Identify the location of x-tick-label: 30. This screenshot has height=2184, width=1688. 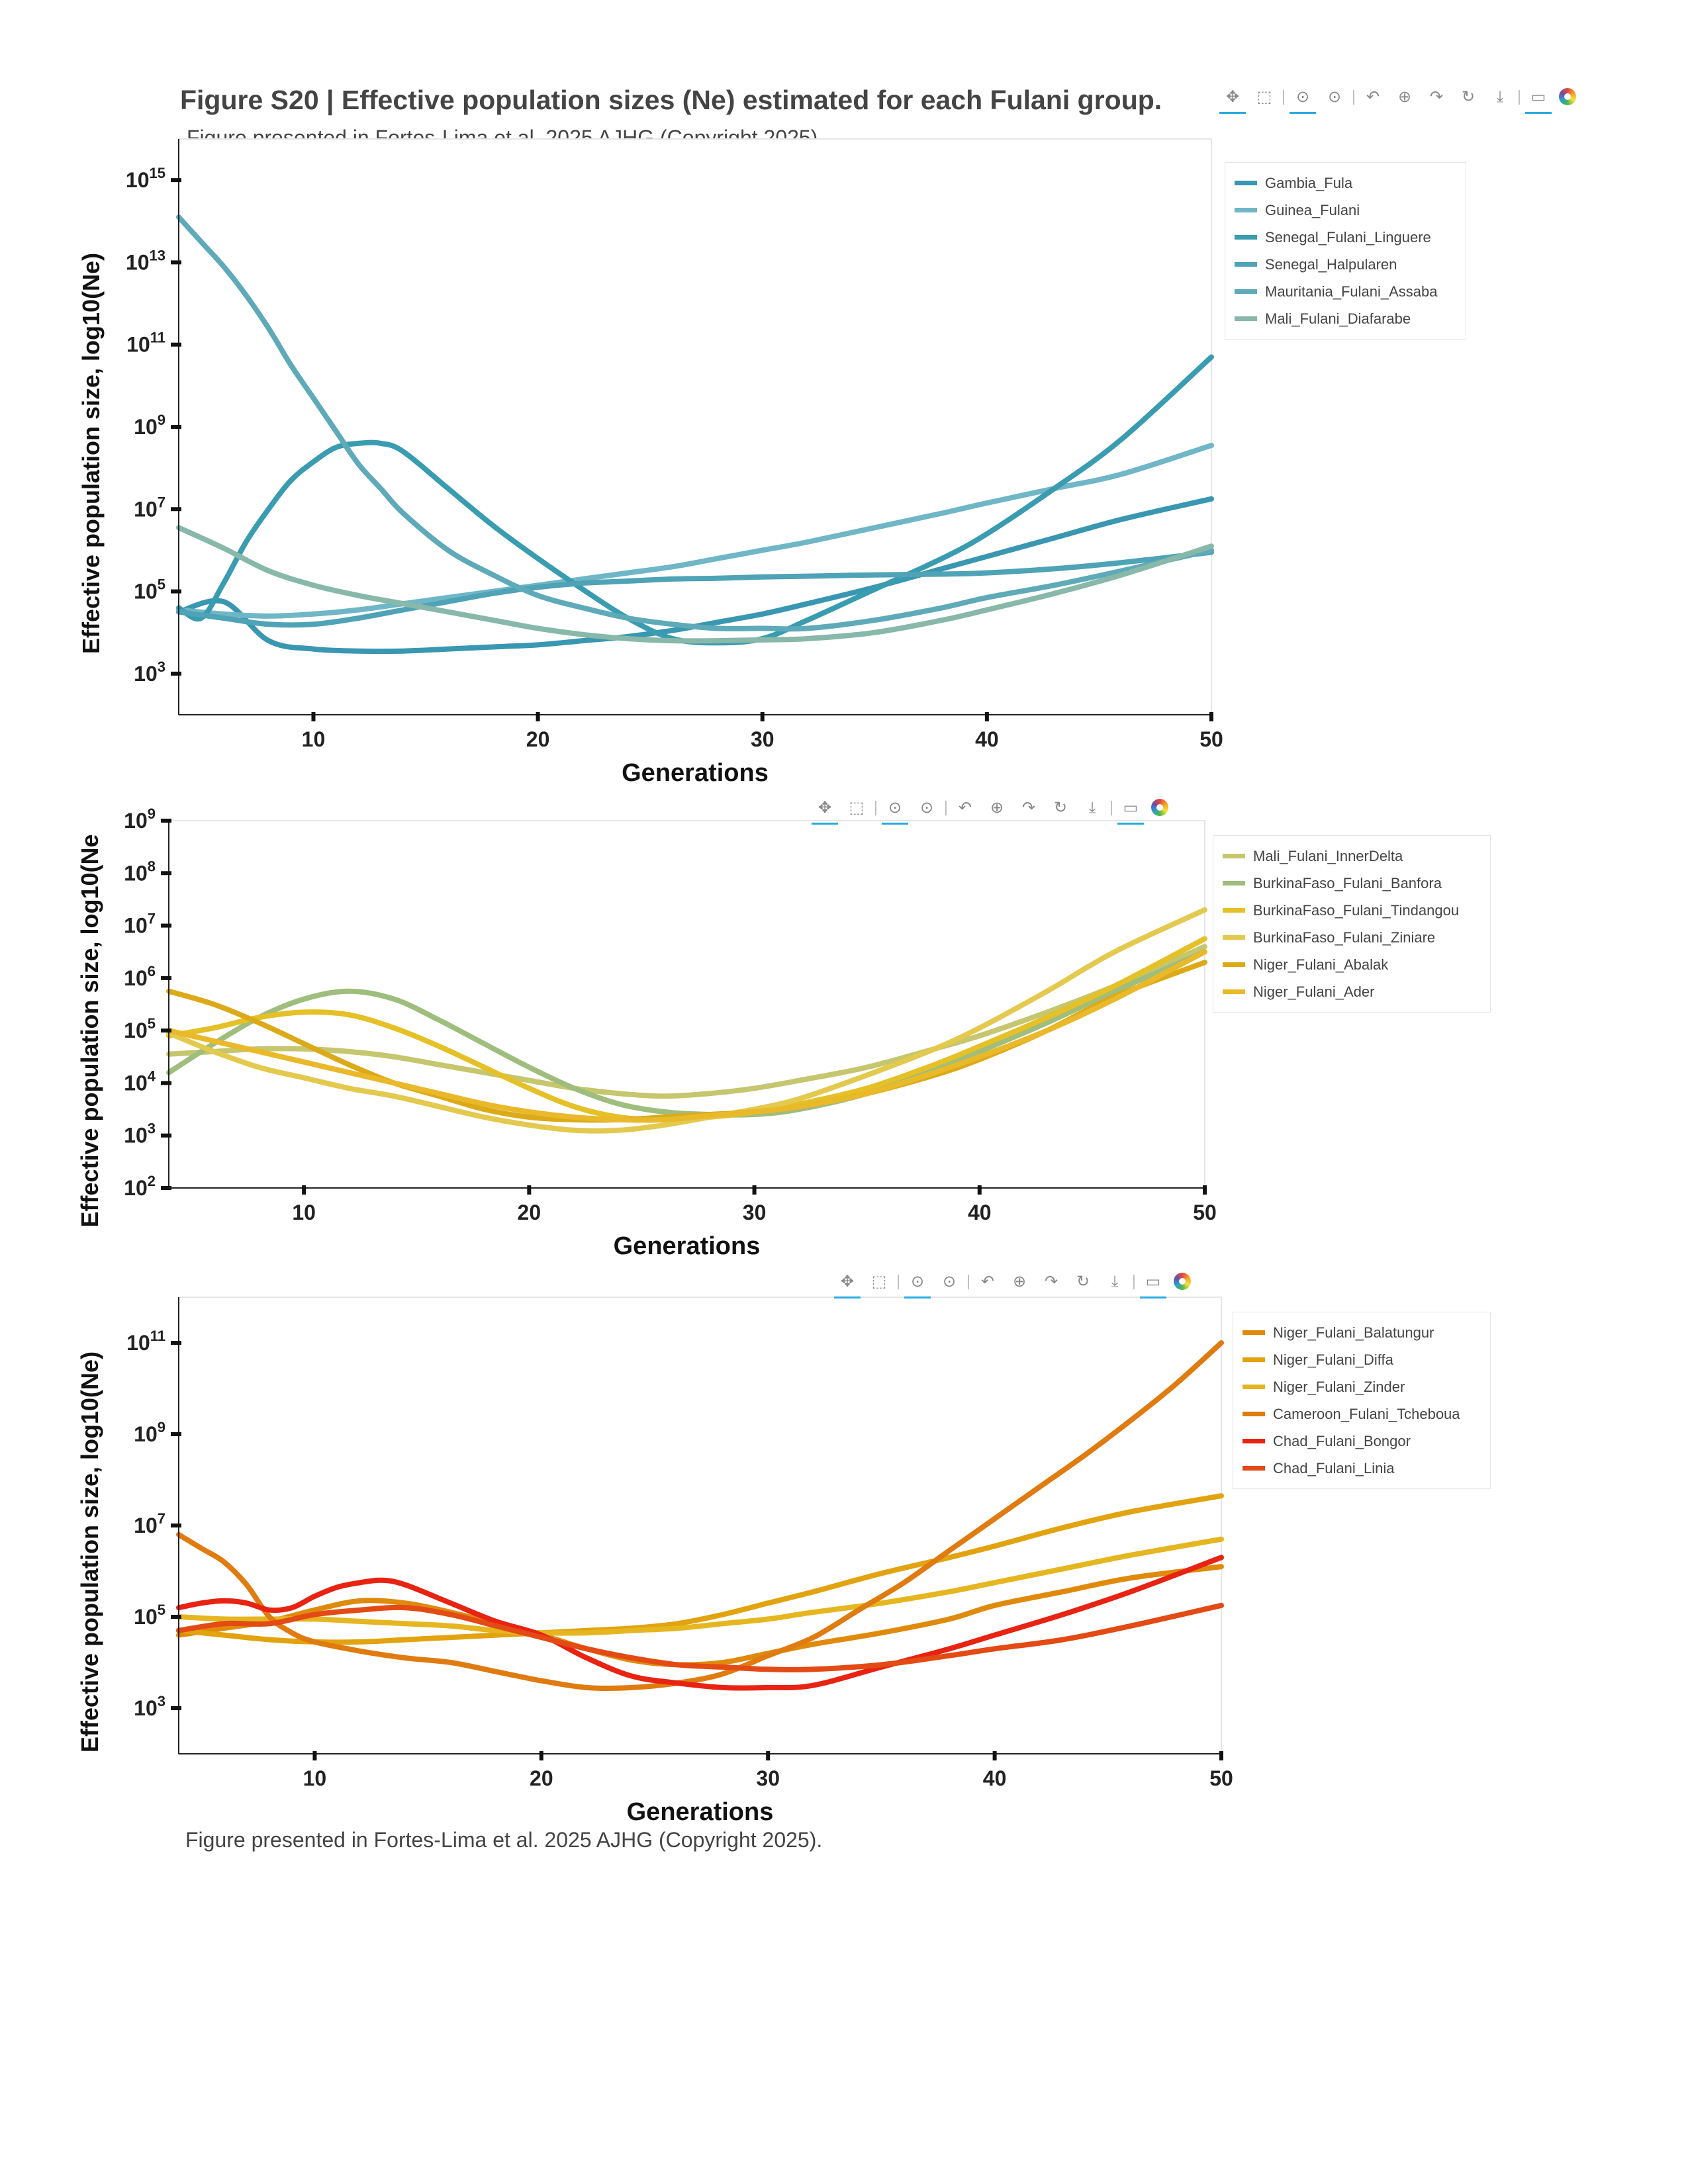
(755, 1213).